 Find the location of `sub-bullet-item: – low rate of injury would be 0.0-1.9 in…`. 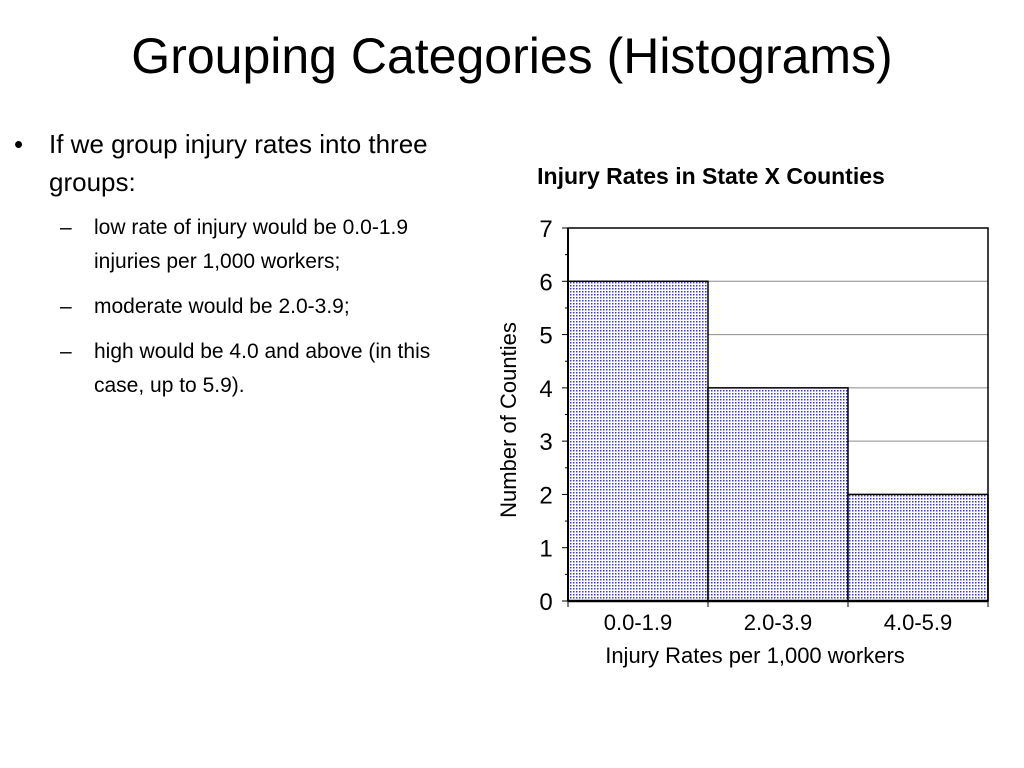

sub-bullet-item: – low rate of injury would be 0.0-1.9 in… is located at coordinates (267, 245).